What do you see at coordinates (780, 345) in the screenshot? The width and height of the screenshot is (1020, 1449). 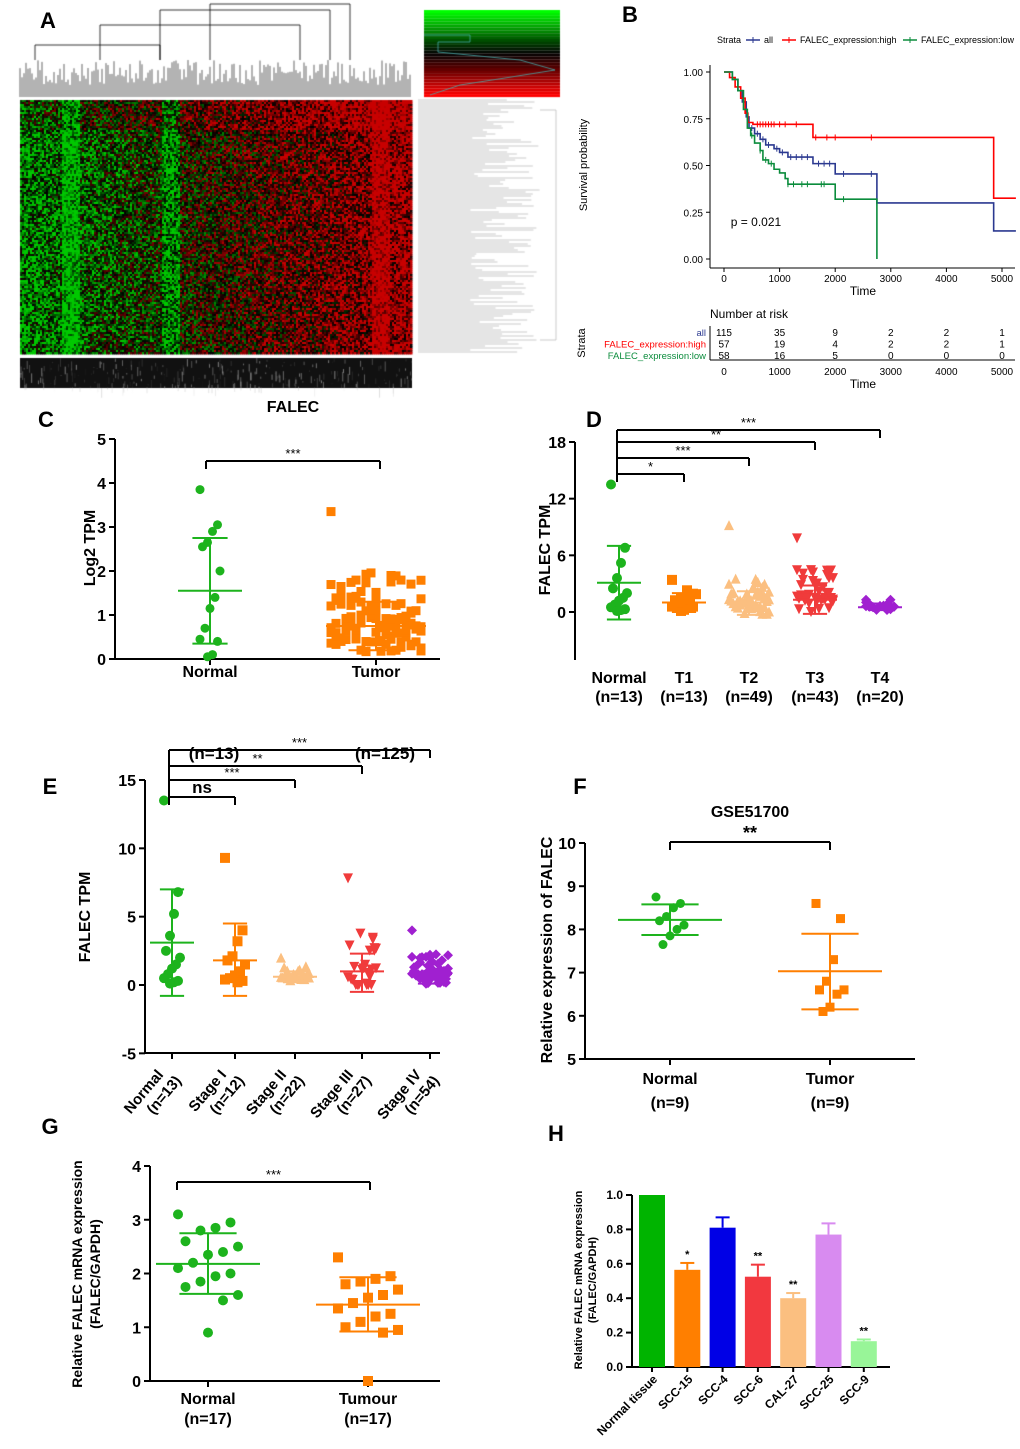 I see `risk-value: 19` at bounding box center [780, 345].